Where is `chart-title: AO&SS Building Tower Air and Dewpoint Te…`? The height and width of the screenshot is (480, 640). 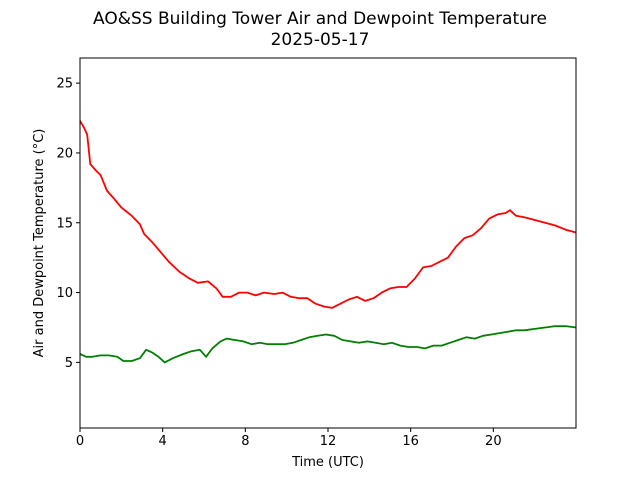 chart-title: AO&SS Building Tower Air and Dewpoint Te… is located at coordinates (320, 19).